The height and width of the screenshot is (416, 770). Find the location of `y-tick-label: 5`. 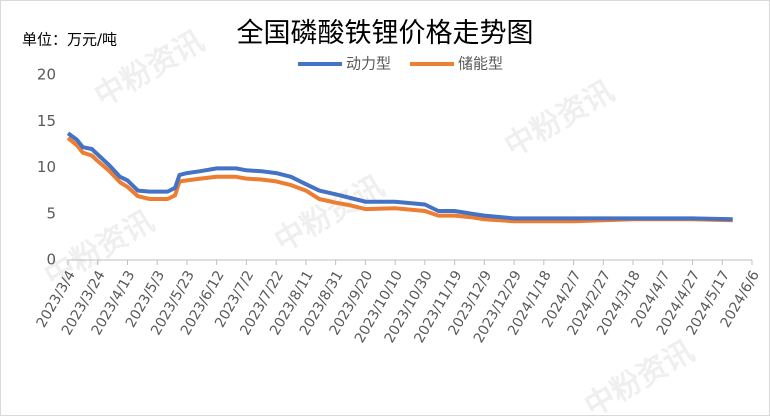

y-tick-label: 5 is located at coordinates (51, 213).